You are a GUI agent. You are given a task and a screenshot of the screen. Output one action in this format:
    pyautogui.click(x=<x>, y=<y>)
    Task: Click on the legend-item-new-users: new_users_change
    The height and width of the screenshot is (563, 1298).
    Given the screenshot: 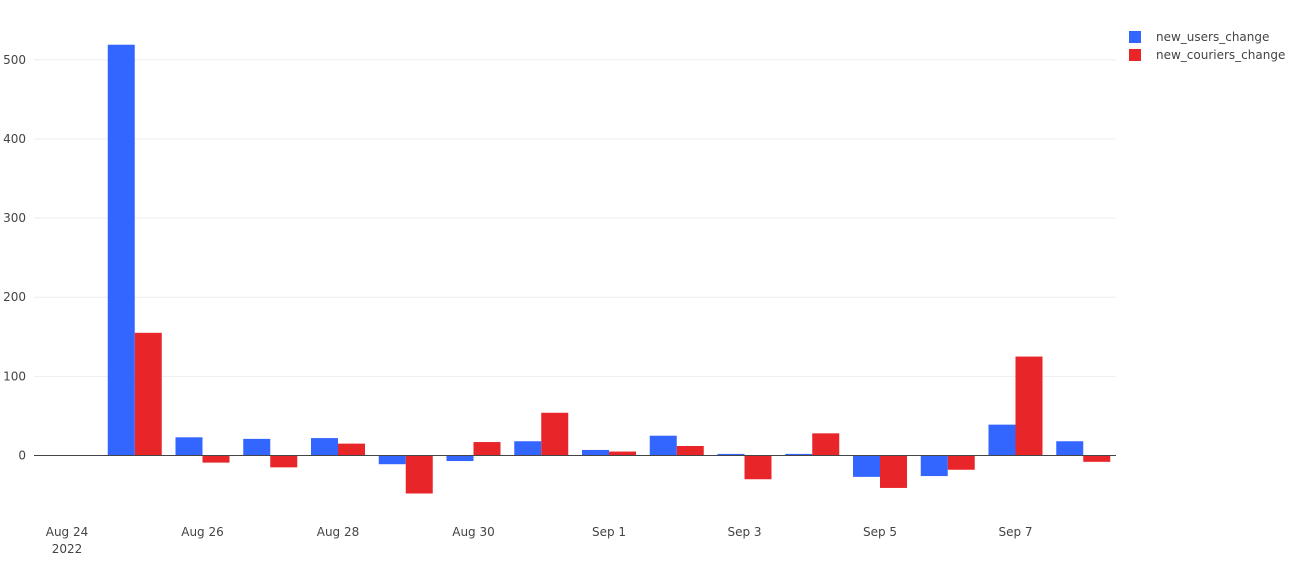 What is the action you would take?
    pyautogui.click(x=1207, y=37)
    